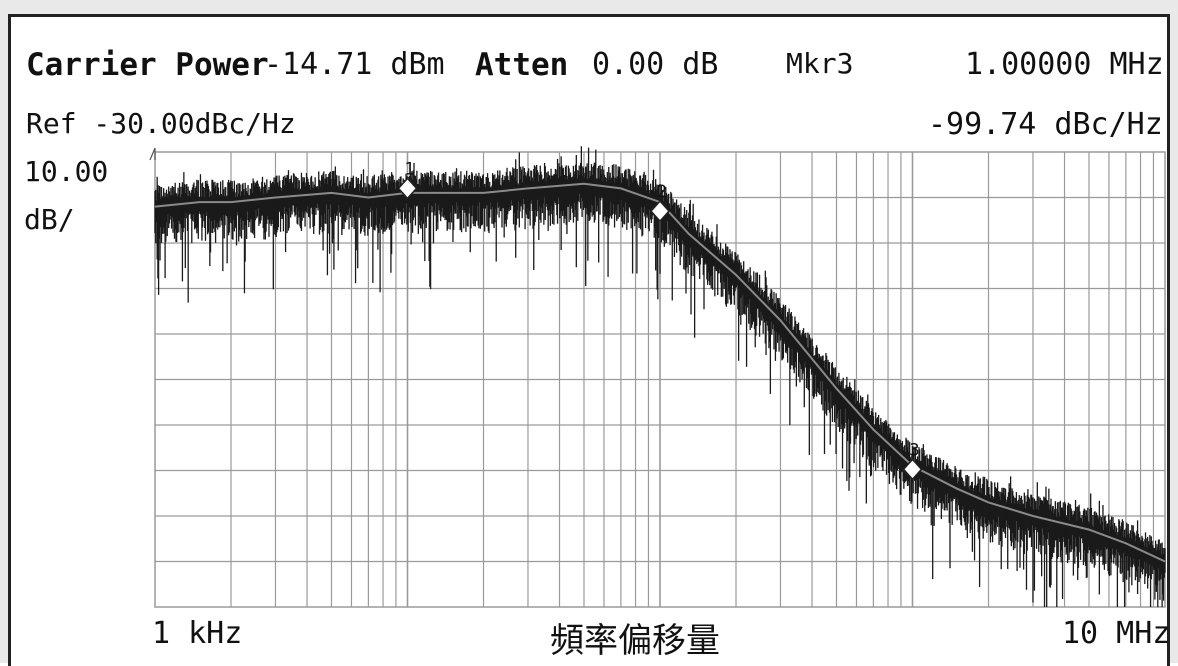  What do you see at coordinates (161, 123) in the screenshot?
I see `reference-level: Ref -30.00dBc/Hz` at bounding box center [161, 123].